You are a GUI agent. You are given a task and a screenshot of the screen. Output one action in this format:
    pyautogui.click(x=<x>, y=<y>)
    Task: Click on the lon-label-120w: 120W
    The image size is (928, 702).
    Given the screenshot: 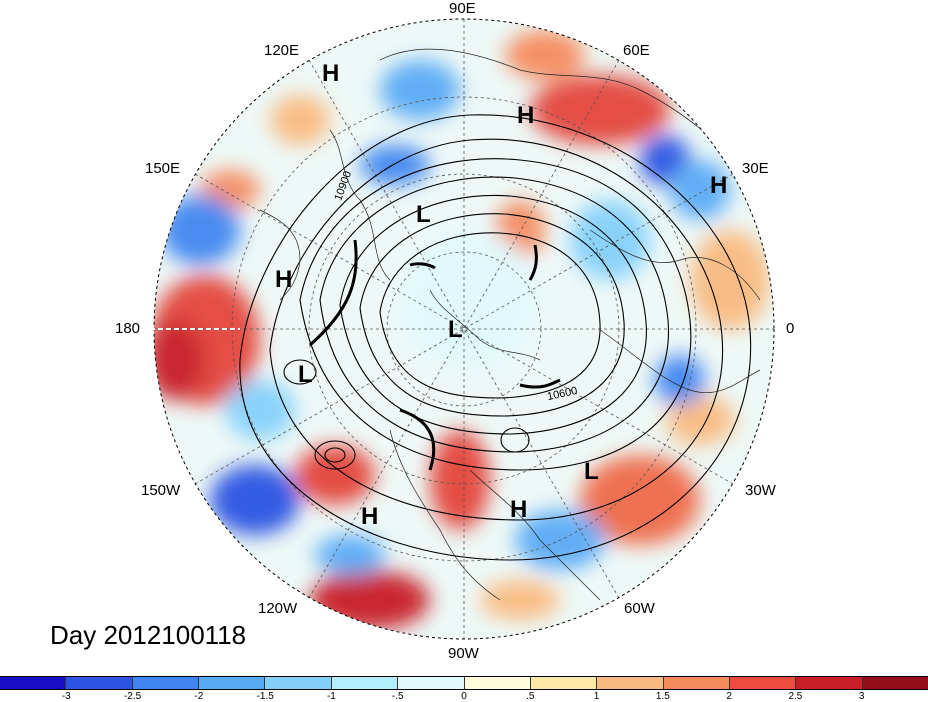 What is the action you would take?
    pyautogui.click(x=278, y=608)
    